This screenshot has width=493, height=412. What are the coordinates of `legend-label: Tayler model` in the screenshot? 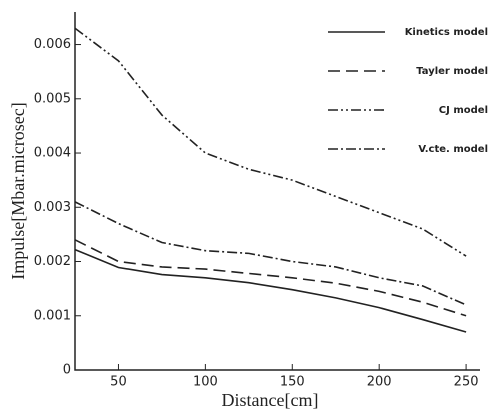 It's located at (452, 71).